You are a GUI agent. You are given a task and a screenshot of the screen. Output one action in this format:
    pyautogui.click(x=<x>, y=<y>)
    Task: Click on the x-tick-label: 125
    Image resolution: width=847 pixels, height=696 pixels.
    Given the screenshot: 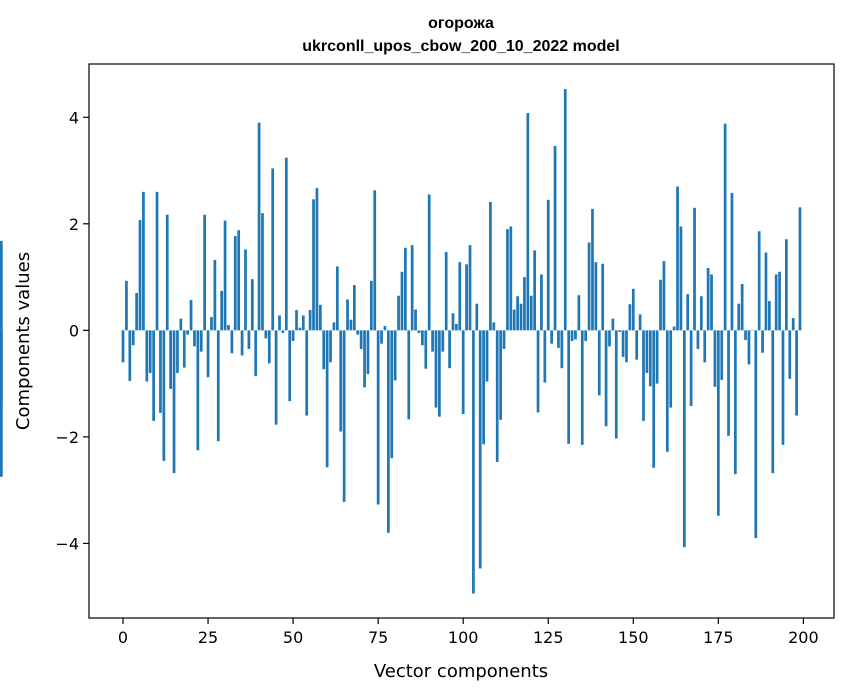 What is the action you would take?
    pyautogui.click(x=548, y=637)
    